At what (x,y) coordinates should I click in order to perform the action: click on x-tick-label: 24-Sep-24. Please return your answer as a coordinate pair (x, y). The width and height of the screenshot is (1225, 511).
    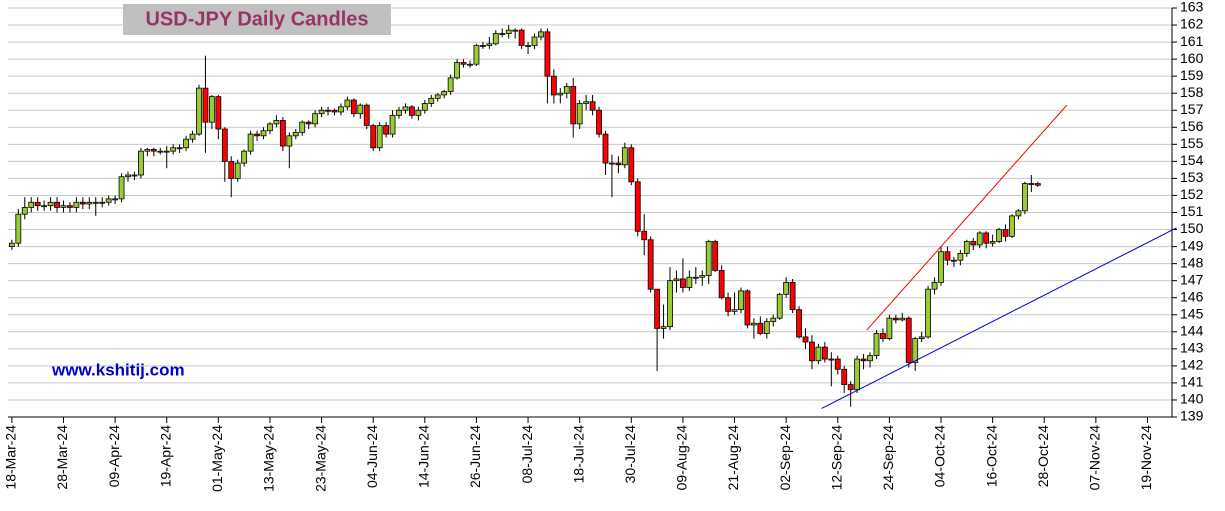
    Looking at the image, I should click on (888, 458).